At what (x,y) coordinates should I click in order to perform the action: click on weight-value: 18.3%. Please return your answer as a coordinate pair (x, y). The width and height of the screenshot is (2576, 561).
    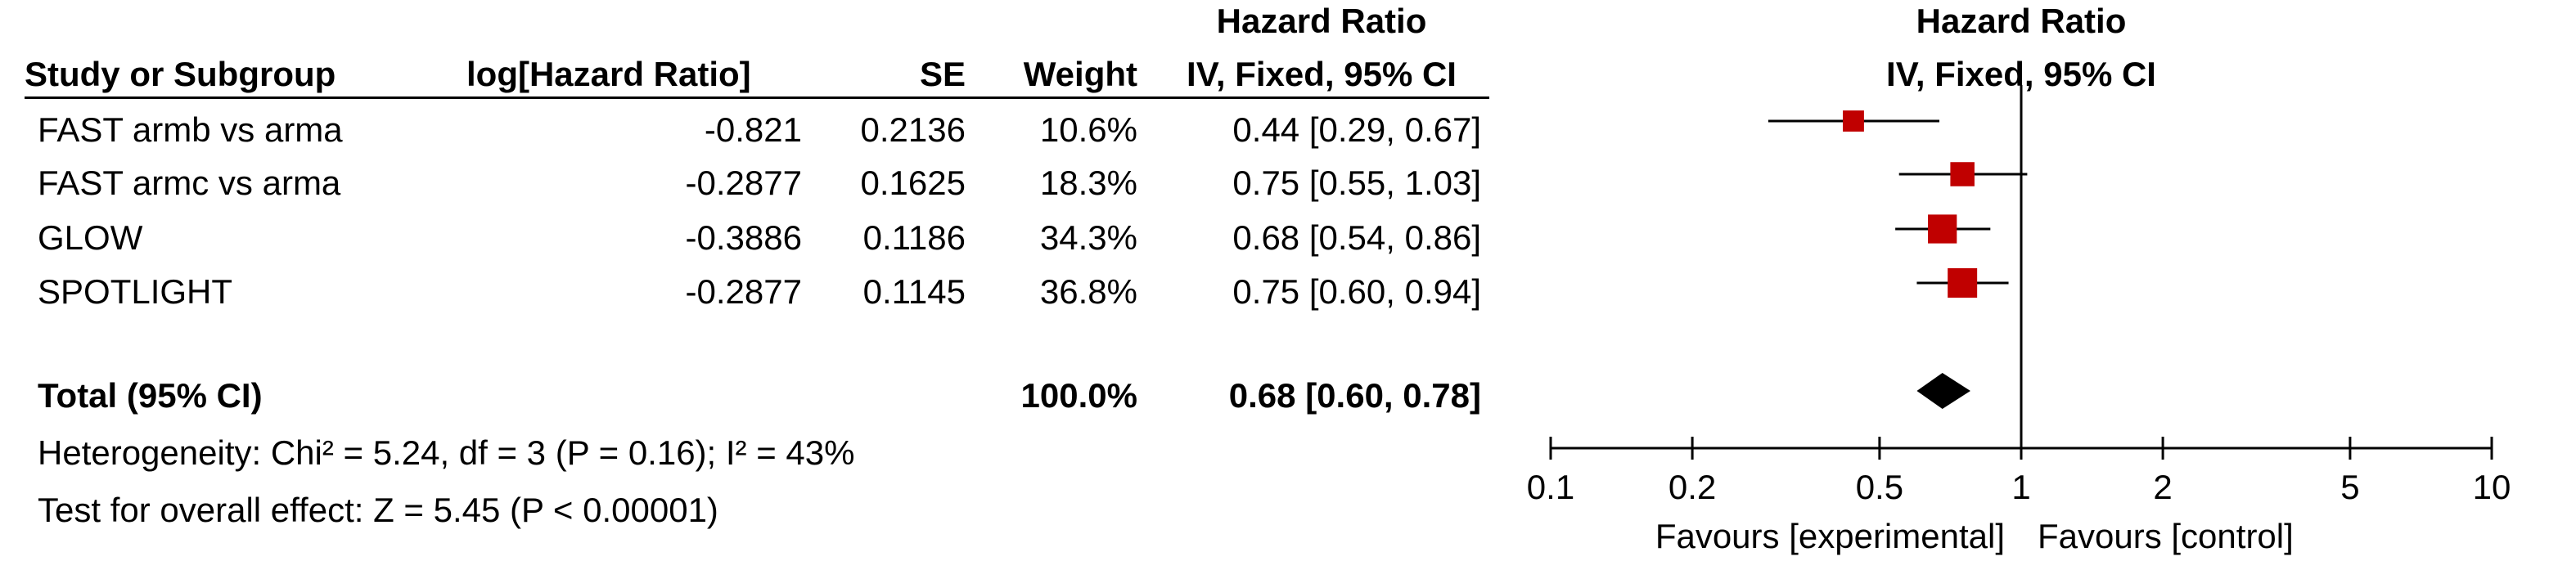
    Looking at the image, I should click on (1088, 183).